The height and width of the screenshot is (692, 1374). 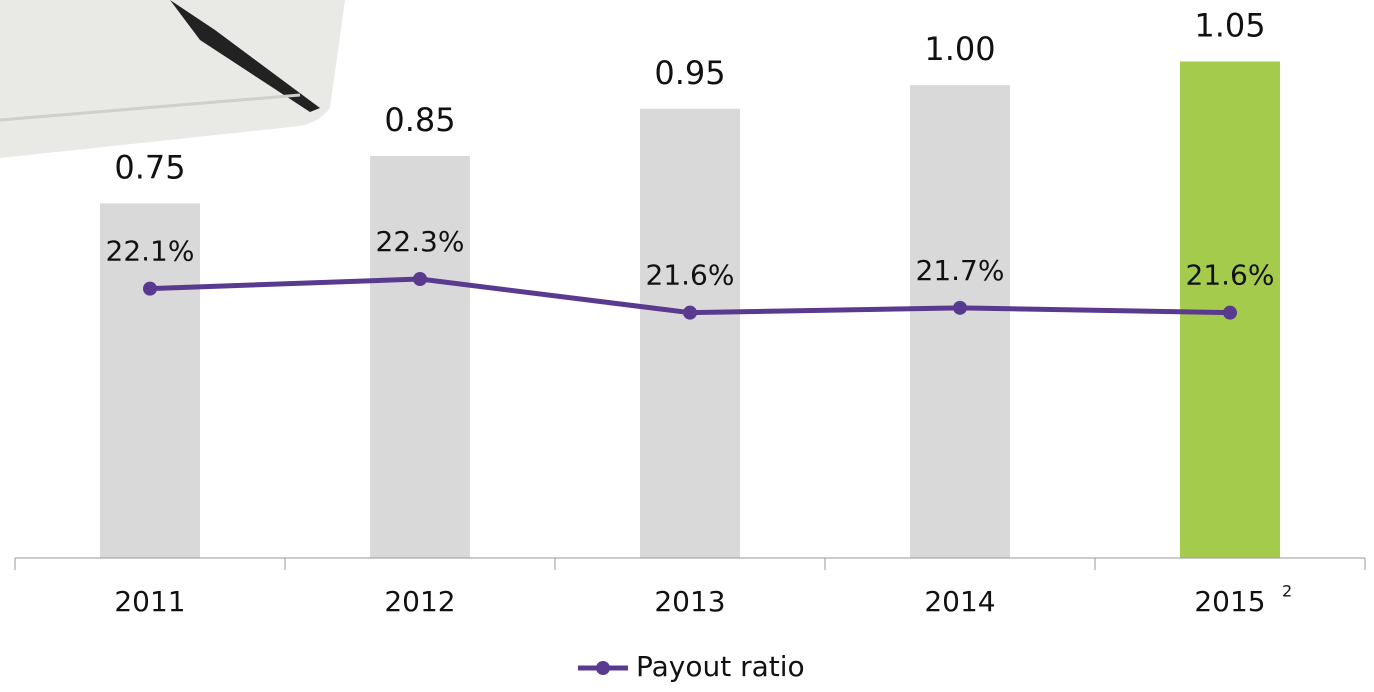 I want to click on line-value-label: 21.7%, so click(x=960, y=270).